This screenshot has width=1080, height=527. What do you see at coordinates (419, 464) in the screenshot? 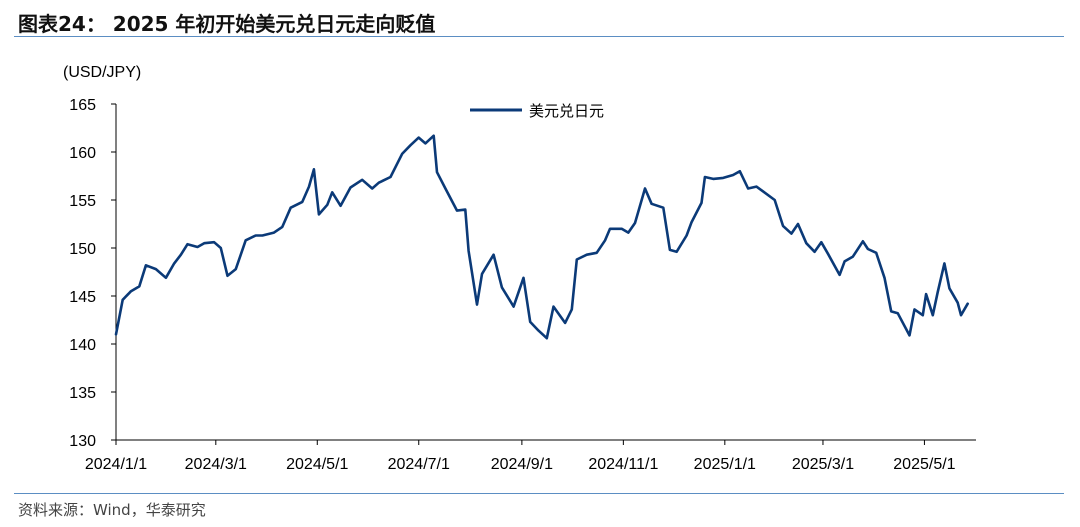
I see `x-tick-label: 2024/7/1` at bounding box center [419, 464].